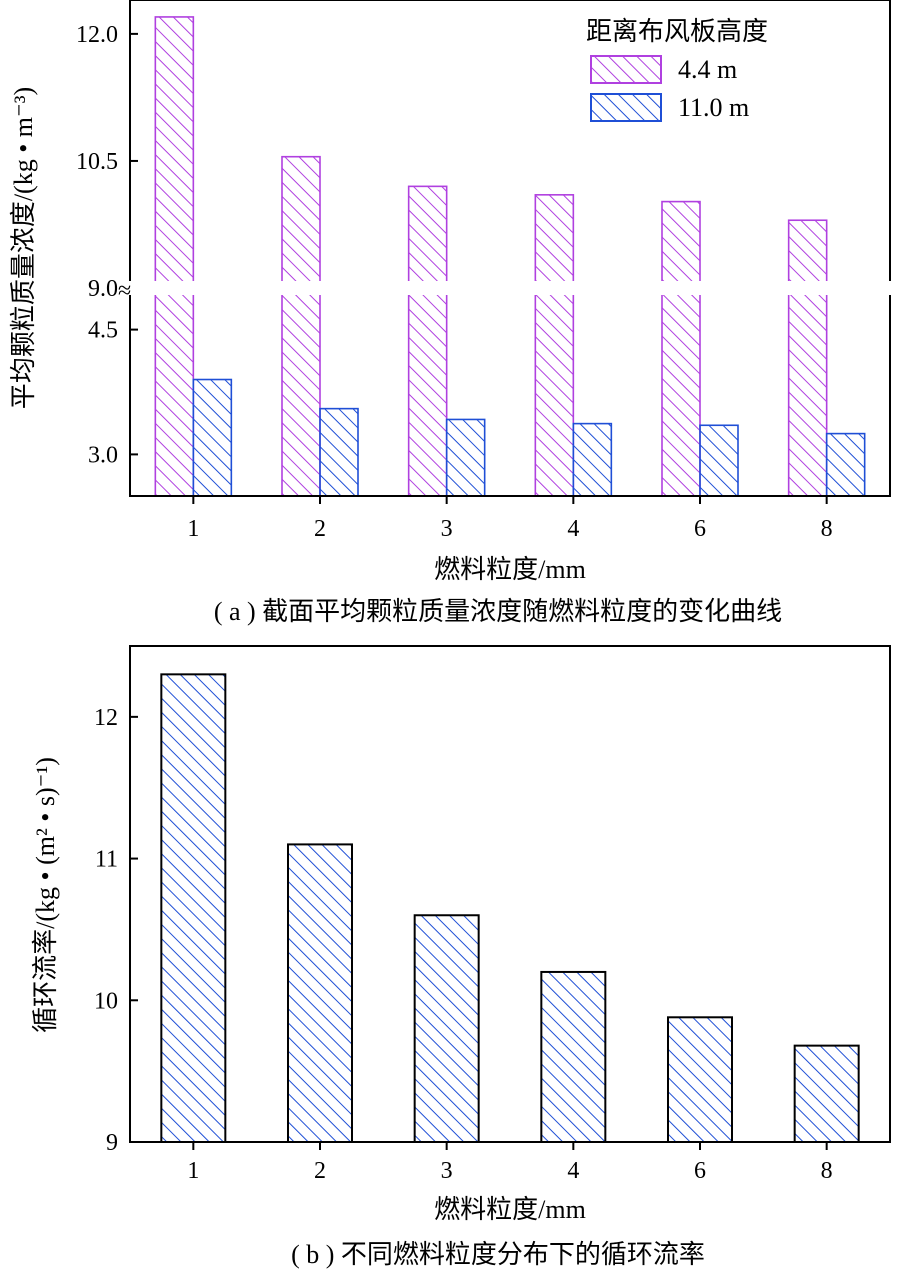  Describe the element at coordinates (103, 289) in the screenshot. I see `a-ytick-label-9.0: 9.0` at that location.